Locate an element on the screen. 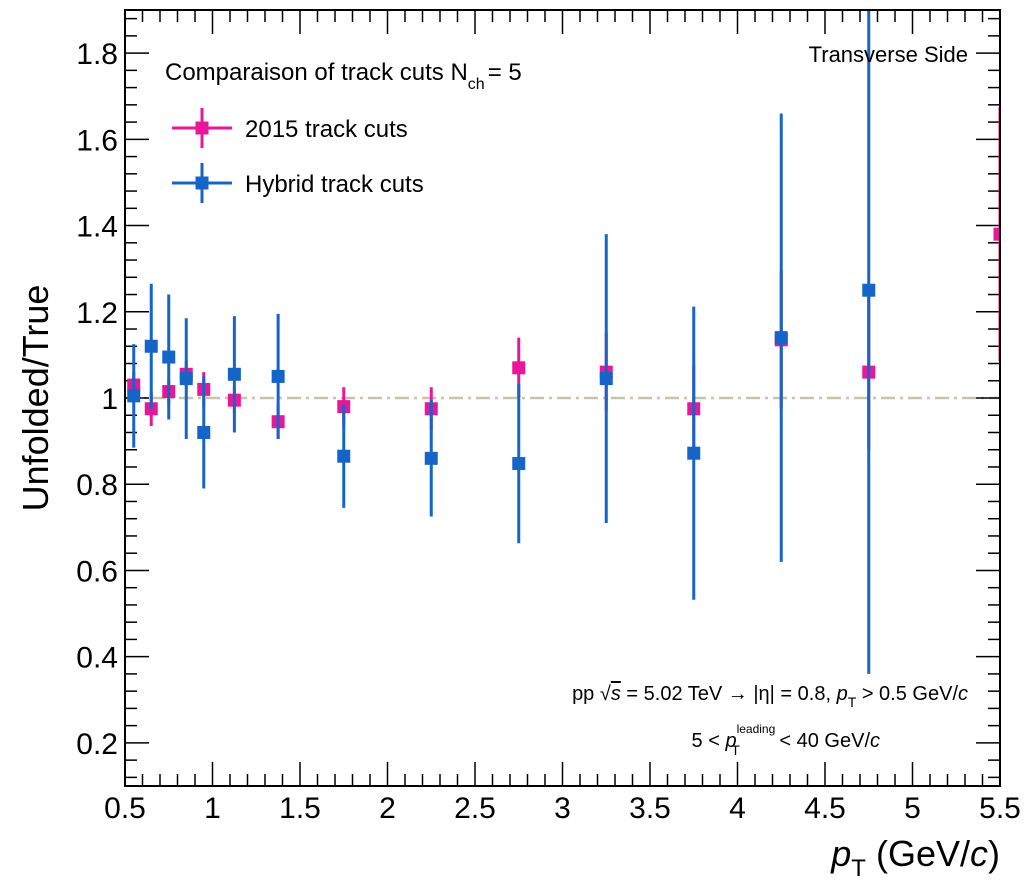 Image resolution: width=1030 pixels, height=883 pixels. y-tick-label: 1 is located at coordinates (109, 399).